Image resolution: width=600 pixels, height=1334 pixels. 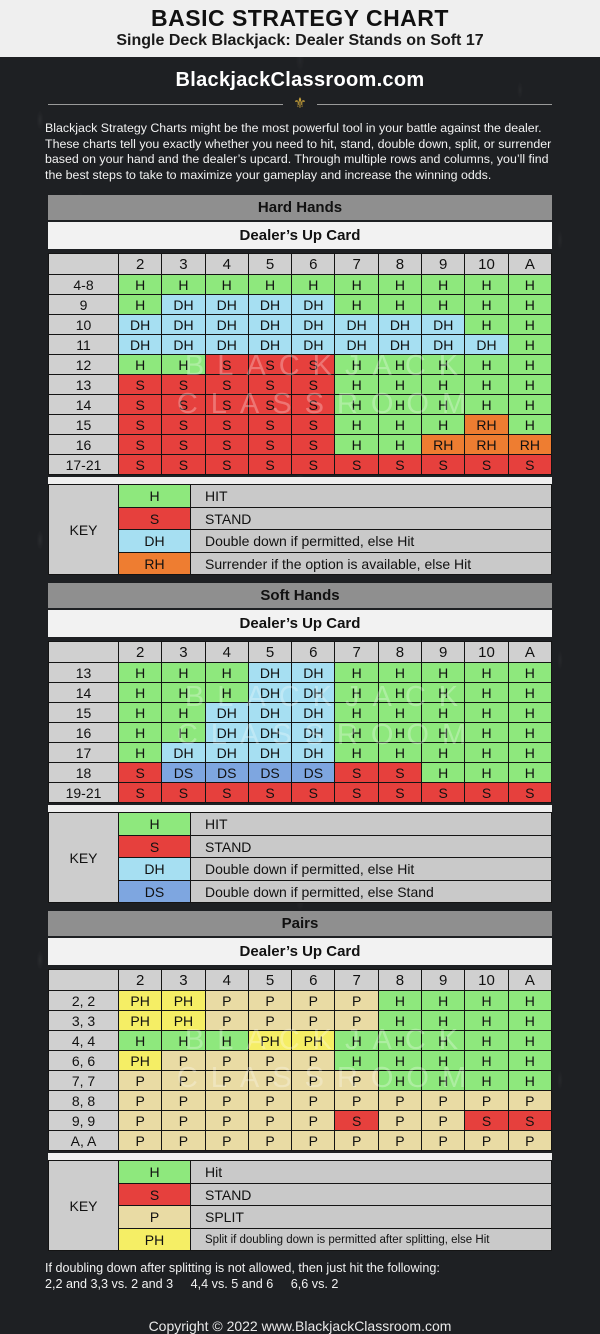 What do you see at coordinates (300, 673) in the screenshot?
I see `table-row: 13 H H H DH DH H H H H H` at bounding box center [300, 673].